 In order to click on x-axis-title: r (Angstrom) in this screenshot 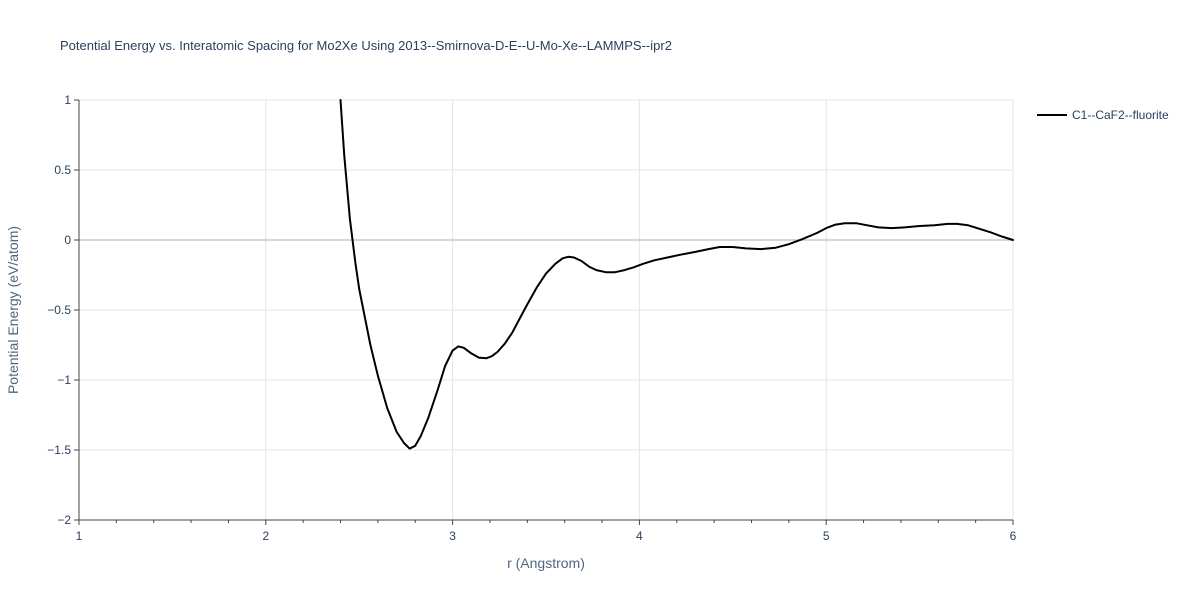, I will do `click(546, 563)`.